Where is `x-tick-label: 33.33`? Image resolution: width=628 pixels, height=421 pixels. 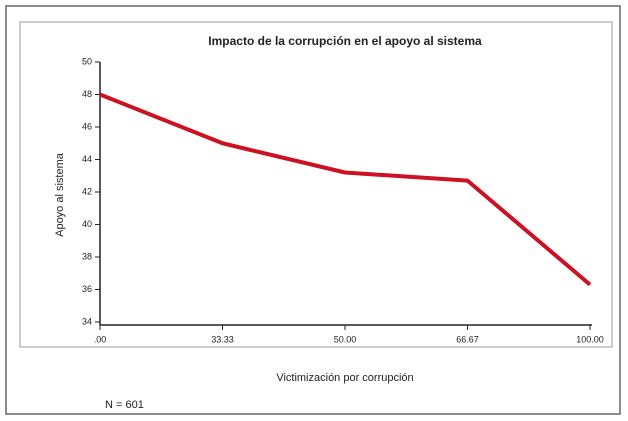 x-tick-label: 33.33 is located at coordinates (222, 339).